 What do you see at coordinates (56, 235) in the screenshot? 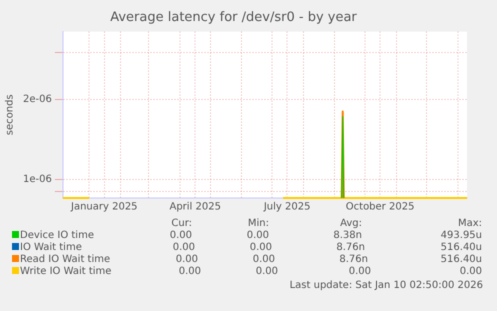
I see `legend-label: Device IO time` at bounding box center [56, 235].